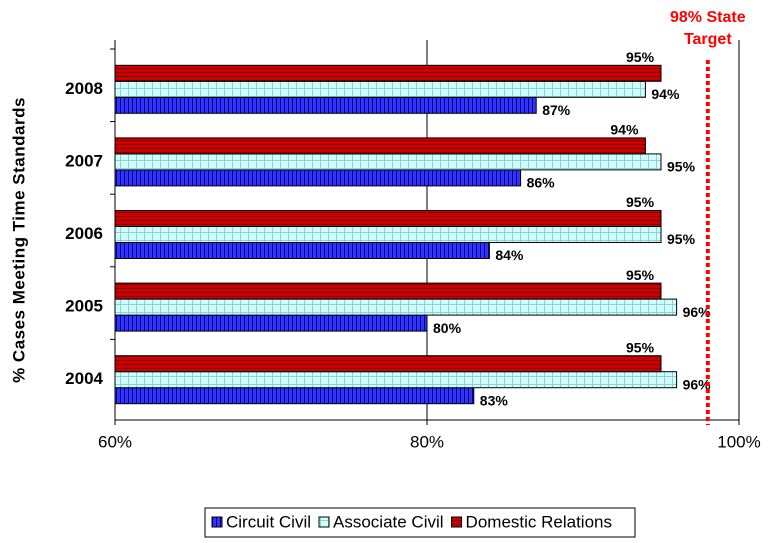 This screenshot has height=543, width=768. Describe the element at coordinates (494, 400) in the screenshot. I see `data-label: 83%` at that location.